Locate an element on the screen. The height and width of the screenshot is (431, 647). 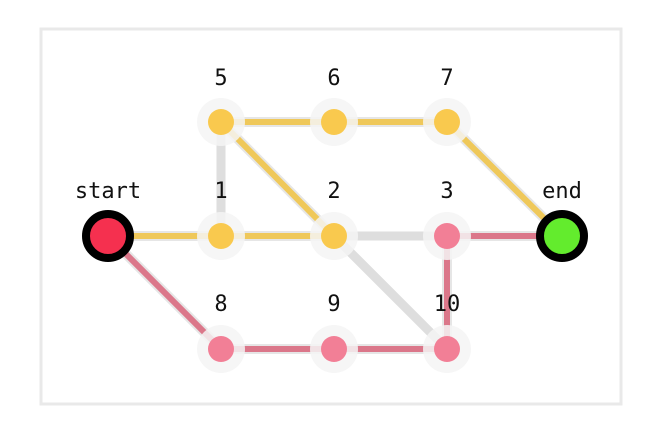
end-node-circle is located at coordinates (562, 236).